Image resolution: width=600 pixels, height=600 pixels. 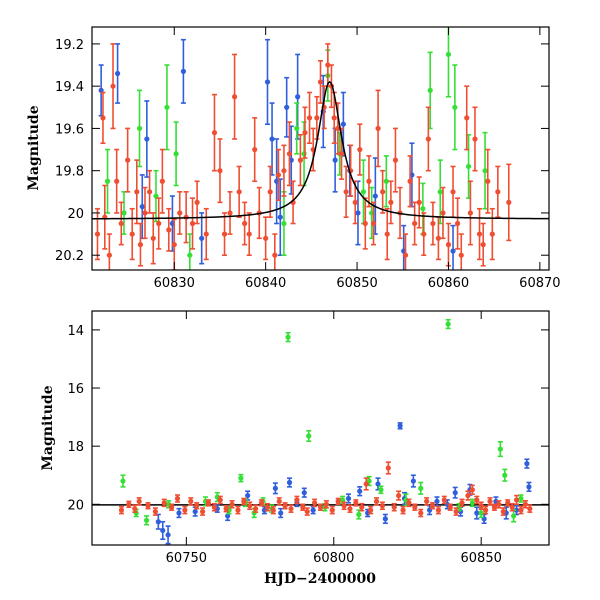 What do you see at coordinates (75, 389) in the screenshot?
I see `bottom-ytick-label: 16` at bounding box center [75, 389].